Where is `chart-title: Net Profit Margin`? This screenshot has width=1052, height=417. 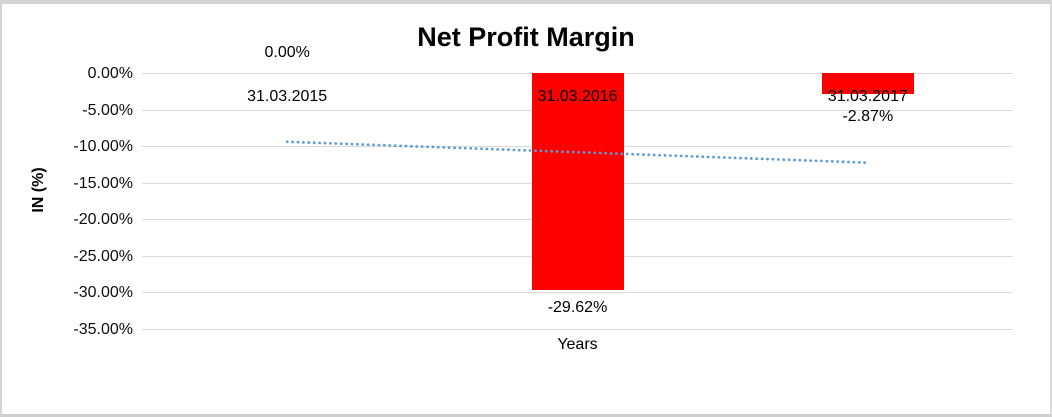
chart-title: Net Profit Margin is located at coordinates (526, 37).